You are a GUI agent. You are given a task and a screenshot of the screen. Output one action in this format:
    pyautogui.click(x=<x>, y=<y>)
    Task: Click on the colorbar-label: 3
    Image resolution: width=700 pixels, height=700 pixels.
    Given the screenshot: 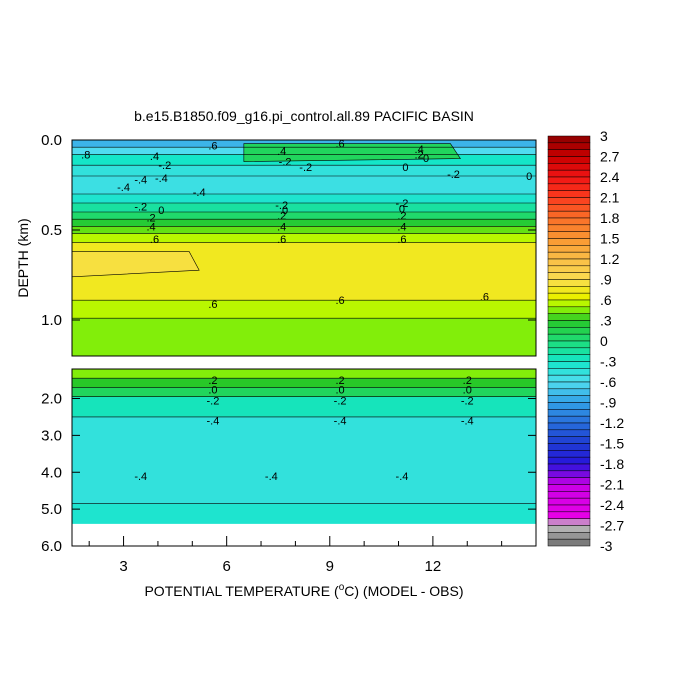 What is the action you would take?
    pyautogui.click(x=604, y=136)
    